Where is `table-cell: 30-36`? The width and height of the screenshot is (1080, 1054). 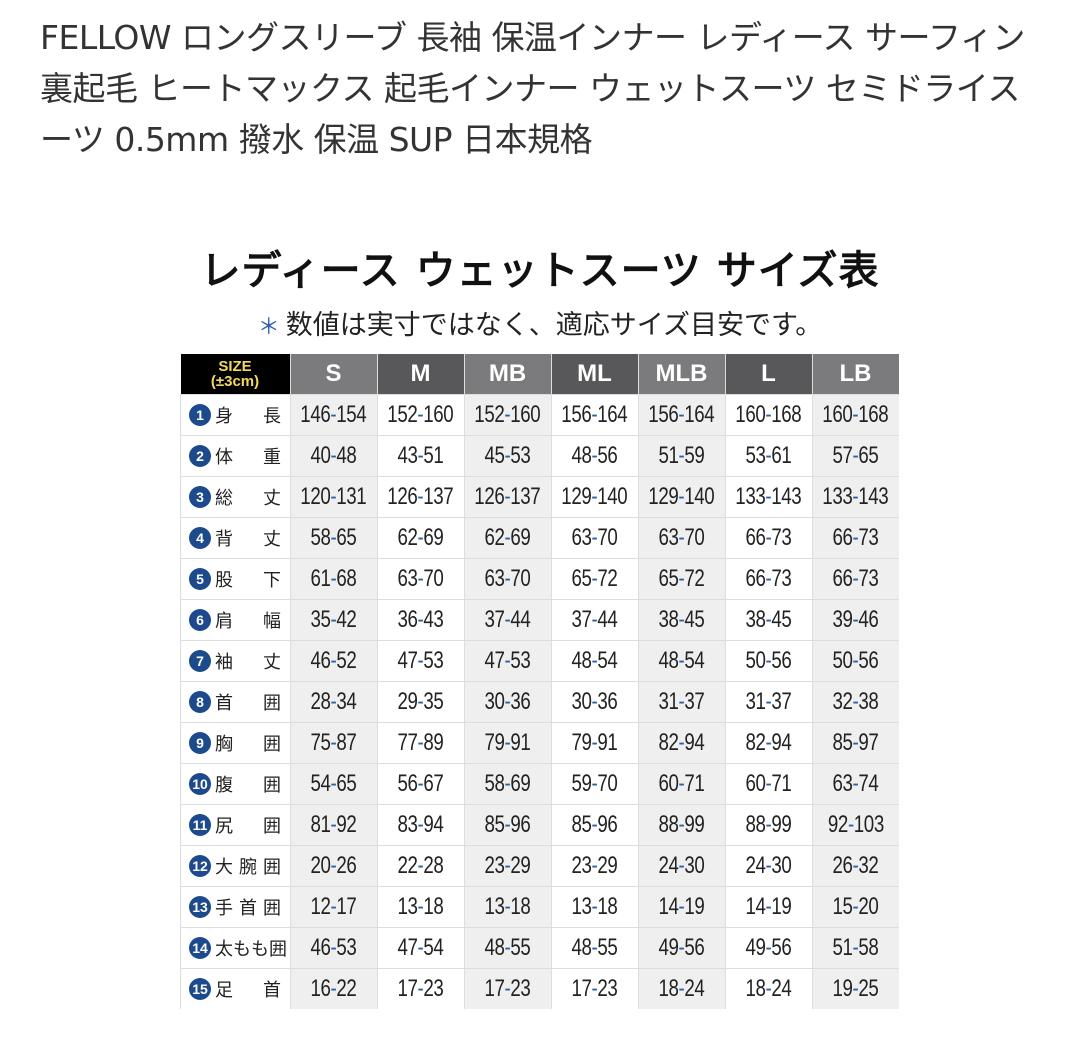 table-cell: 30-36 is located at coordinates (594, 702).